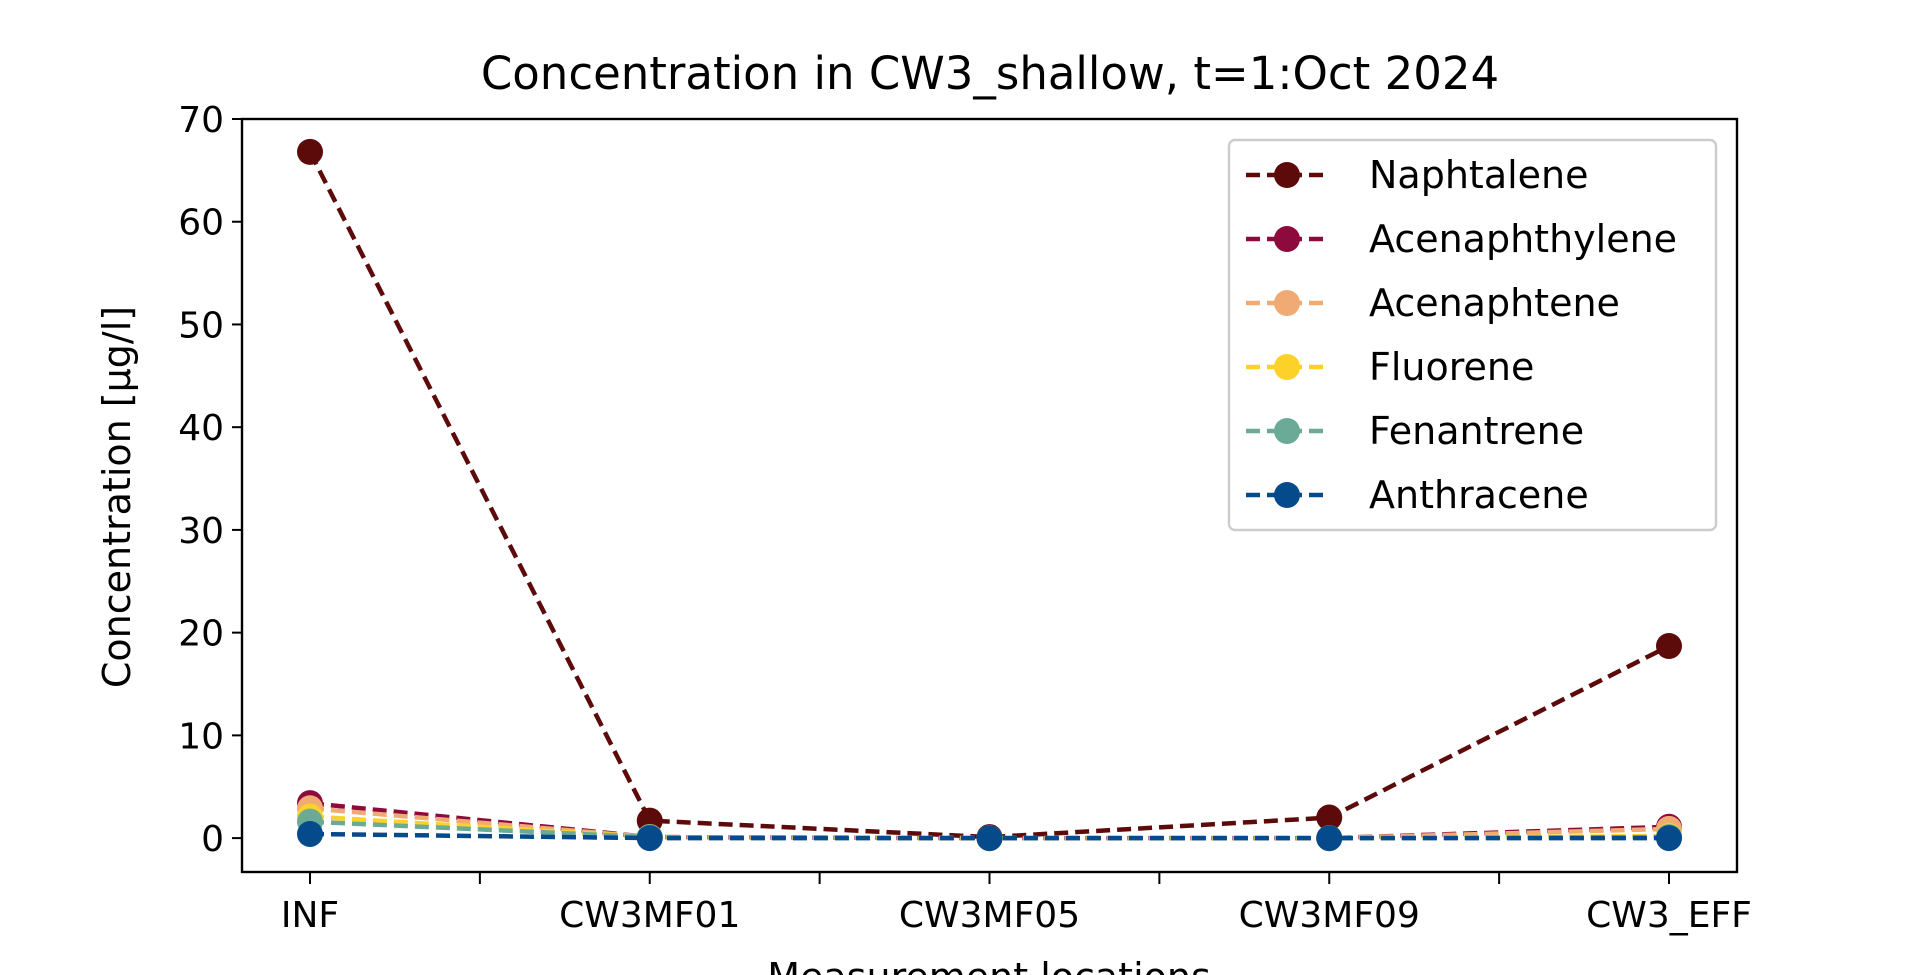  What do you see at coordinates (310, 915) in the screenshot?
I see `x-tick-label: INF` at bounding box center [310, 915].